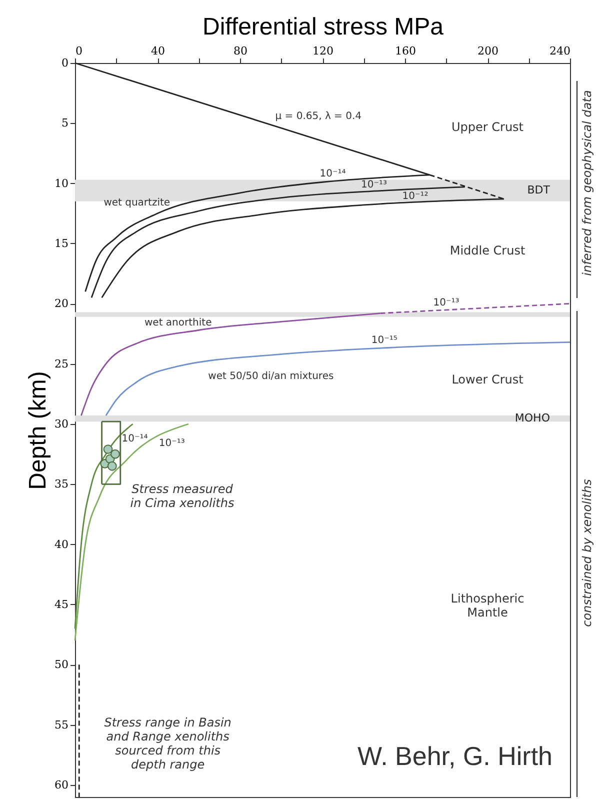  What do you see at coordinates (61, 303) in the screenshot?
I see `y-tick-label: 20` at bounding box center [61, 303].